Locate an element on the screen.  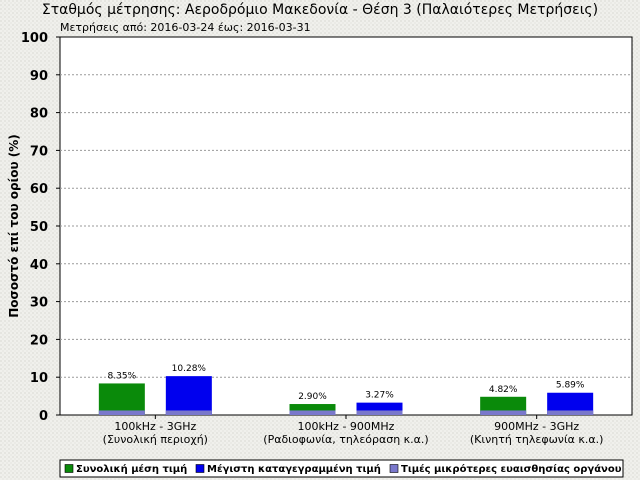
data-label: 5.89% is located at coordinates (570, 386).